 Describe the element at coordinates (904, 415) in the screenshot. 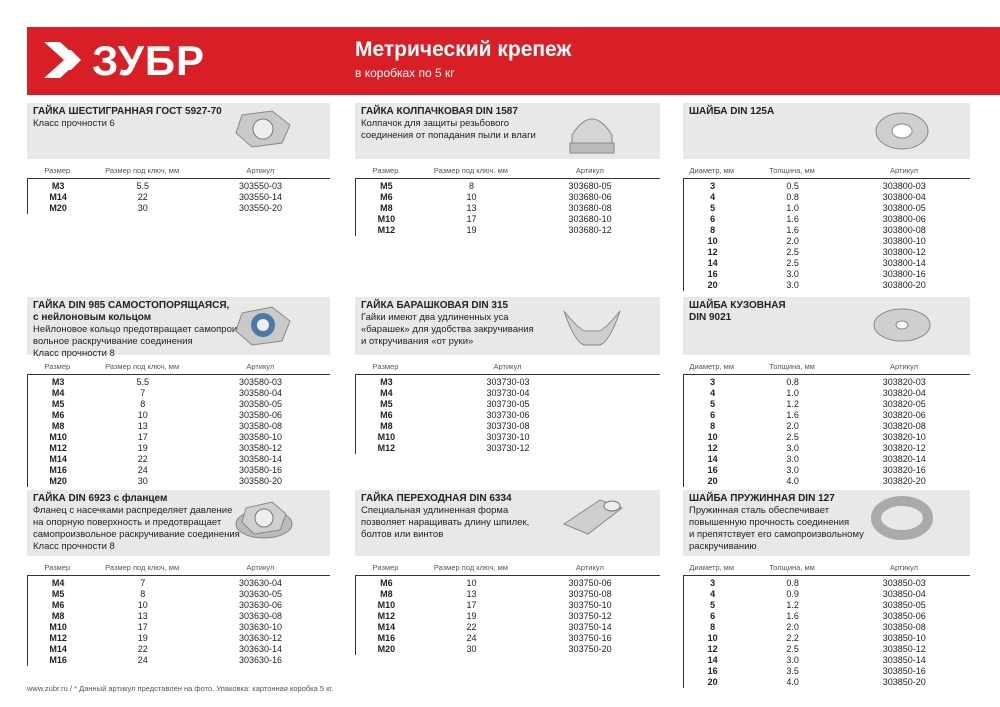

I see `table-cell: 303820-06` at that location.